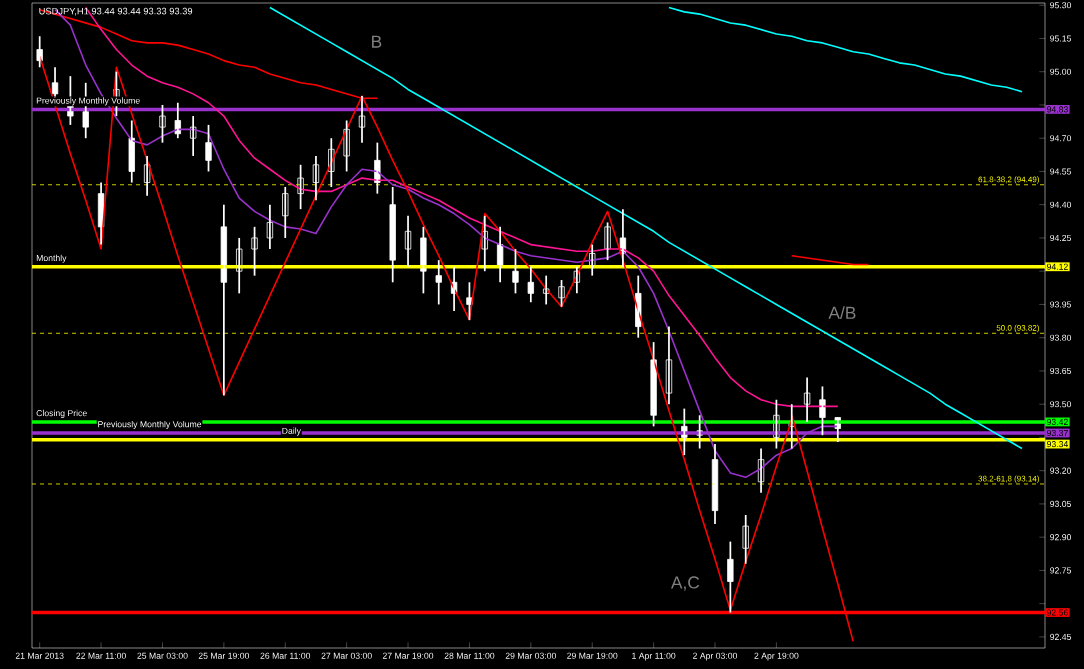 This screenshot has height=669, width=1084. I want to click on x-tick-label: 28 Mar 11:00, so click(469, 655).